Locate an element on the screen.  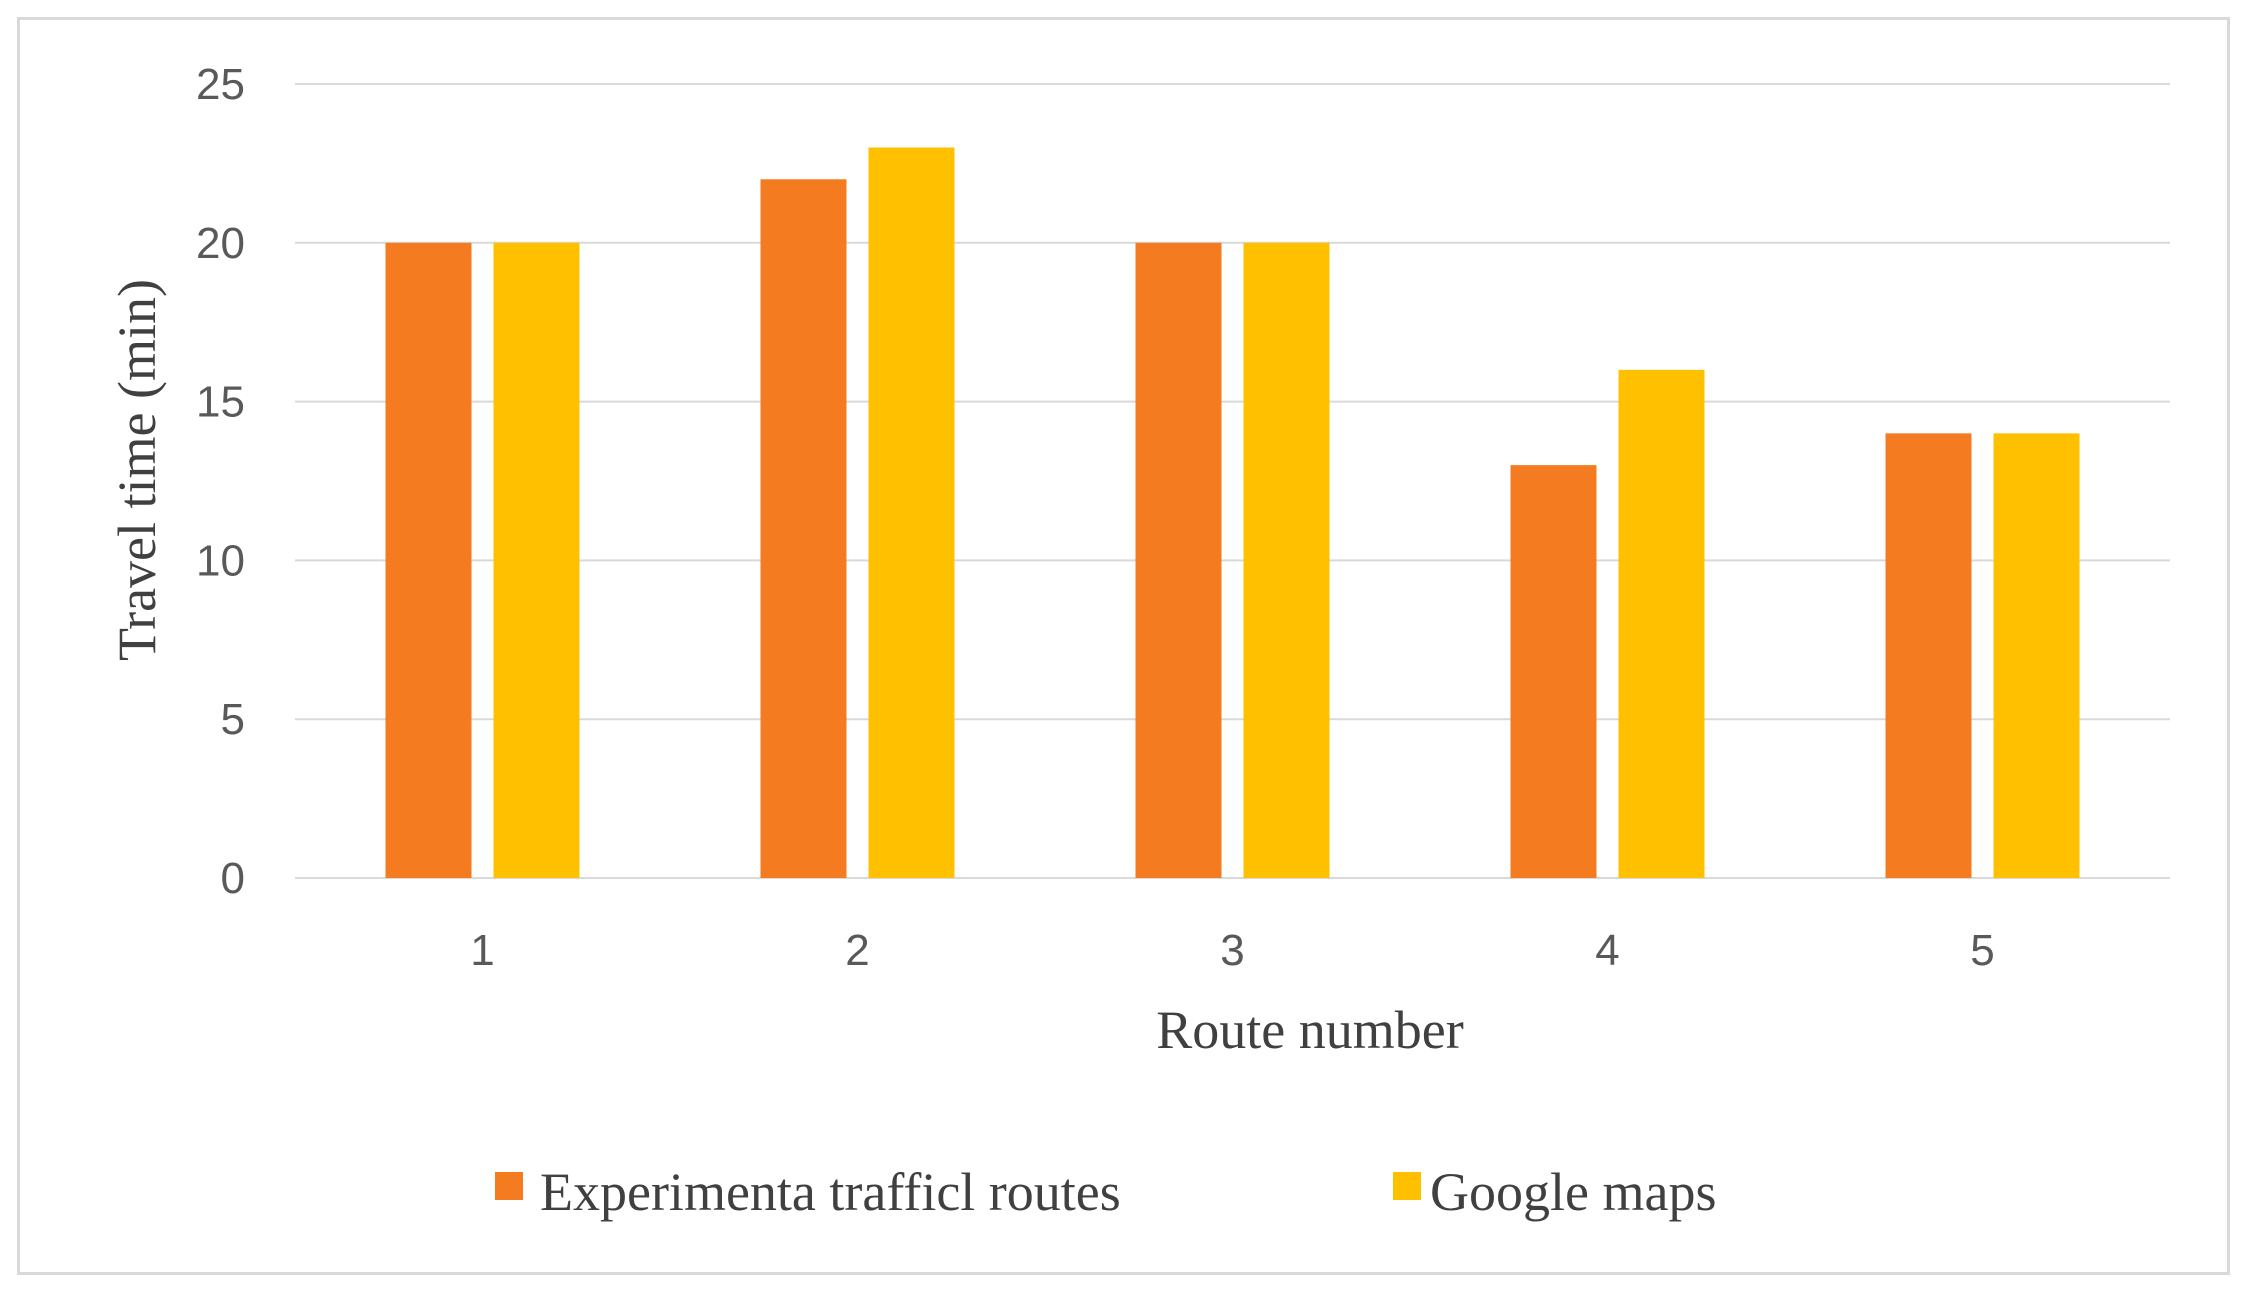
x-tick-labels: 1 2 3 4 5 is located at coordinates (1232, 950).